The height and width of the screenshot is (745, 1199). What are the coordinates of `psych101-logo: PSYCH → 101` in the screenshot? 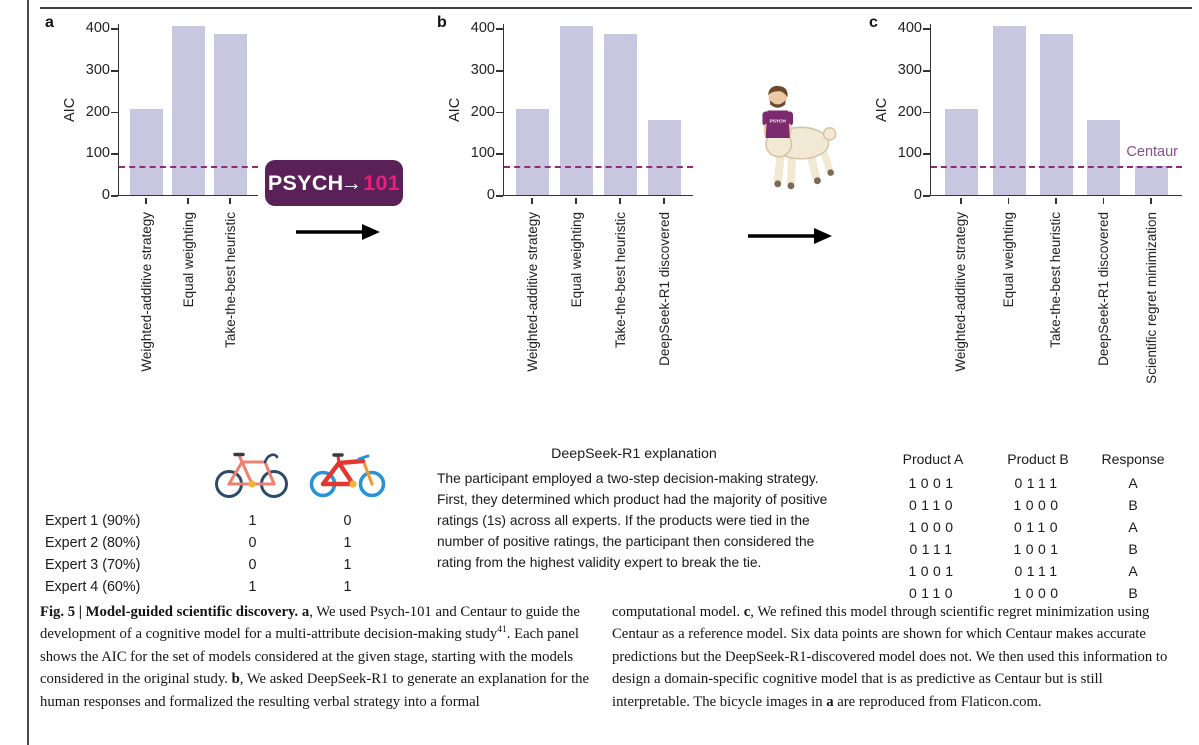 It's located at (334, 183).